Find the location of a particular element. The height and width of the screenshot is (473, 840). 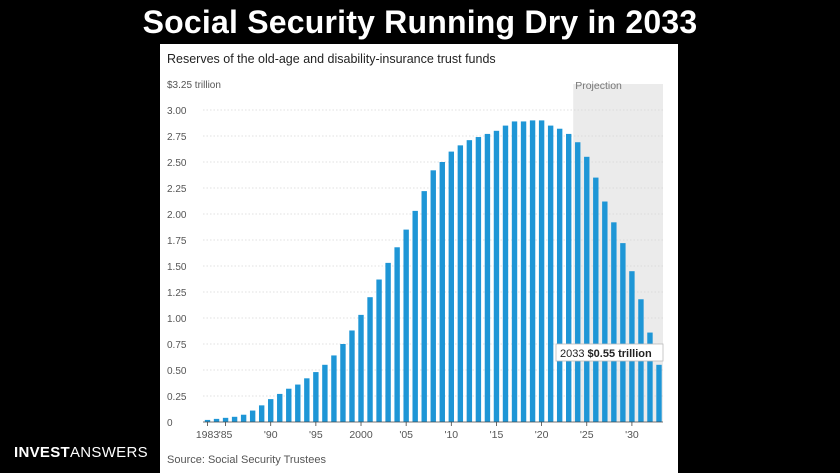

y-tick-label: 2.25 is located at coordinates (177, 189).